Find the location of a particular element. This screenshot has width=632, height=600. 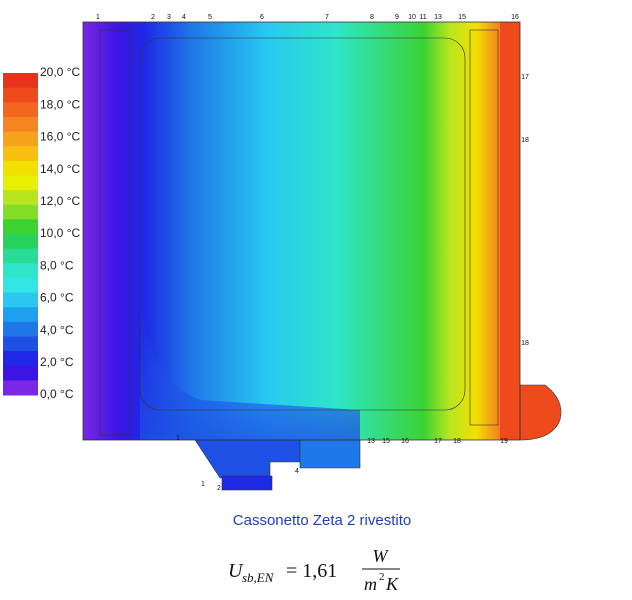

formula-subscript: sb,EN is located at coordinates (258, 577).